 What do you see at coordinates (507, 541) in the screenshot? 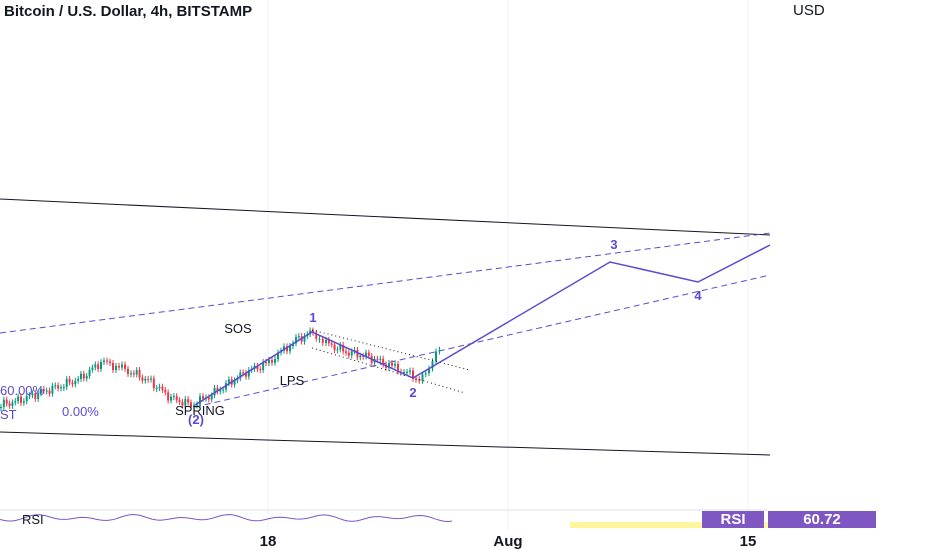
I see `x-axis-tick: Aug` at bounding box center [507, 541].